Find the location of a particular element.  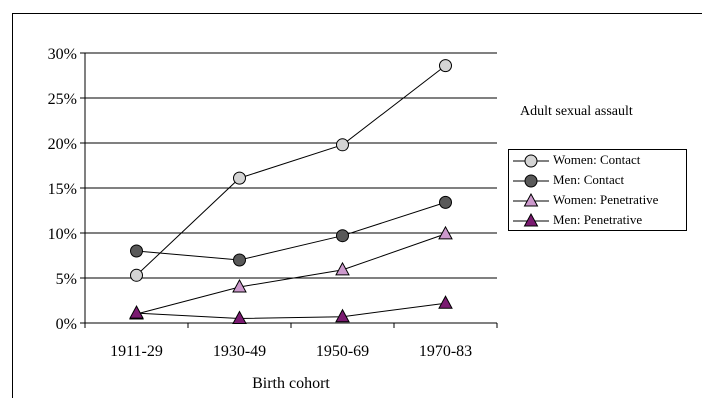

series-line-women-penetrative is located at coordinates (291, 274).